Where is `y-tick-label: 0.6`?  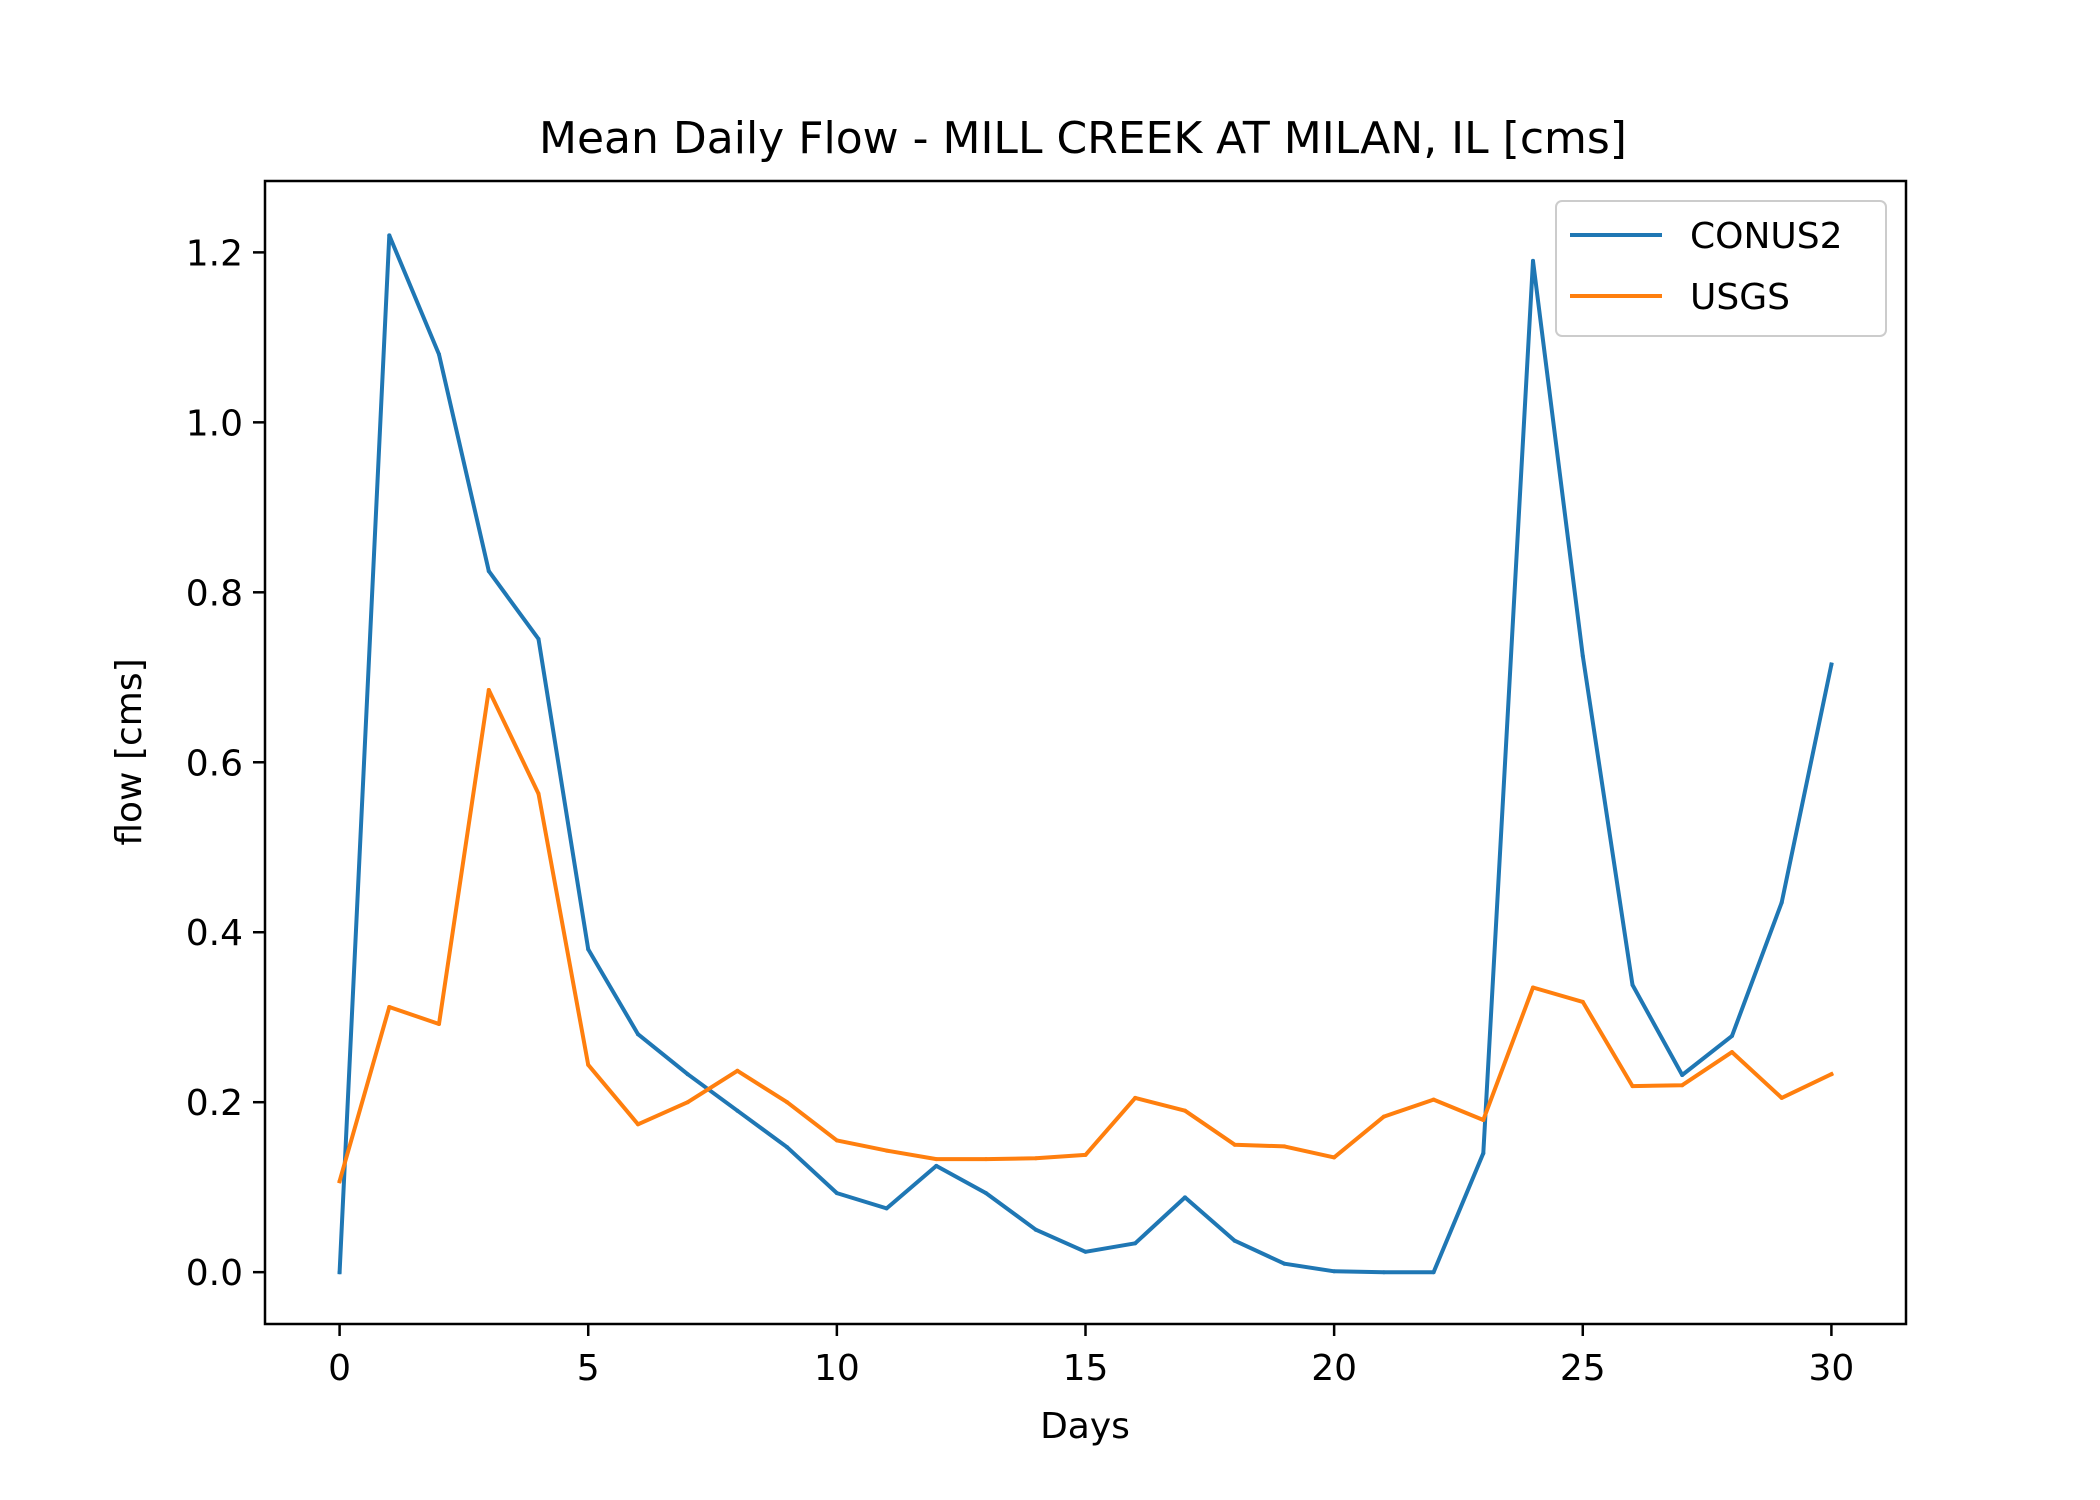 y-tick-label: 0.6 is located at coordinates (214, 763).